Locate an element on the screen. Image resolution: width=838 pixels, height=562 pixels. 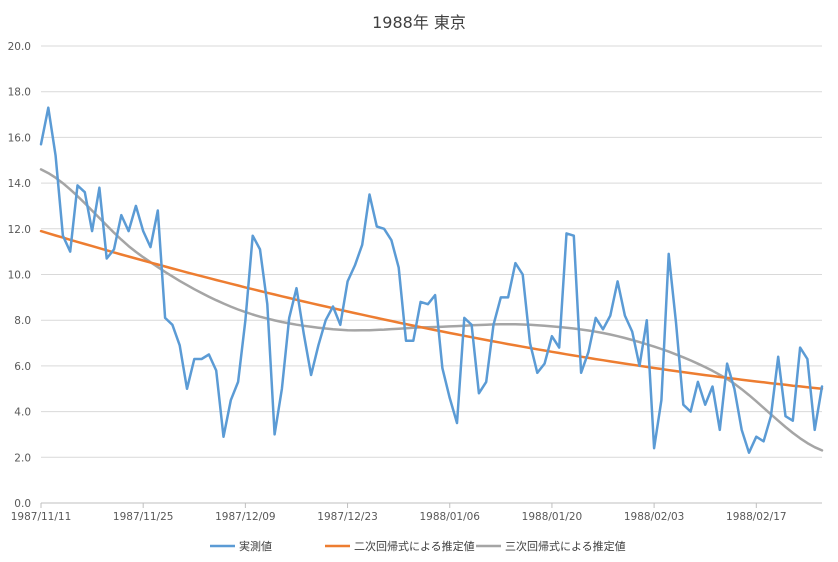
y-tick-label: 2.0 is located at coordinates (22, 458).